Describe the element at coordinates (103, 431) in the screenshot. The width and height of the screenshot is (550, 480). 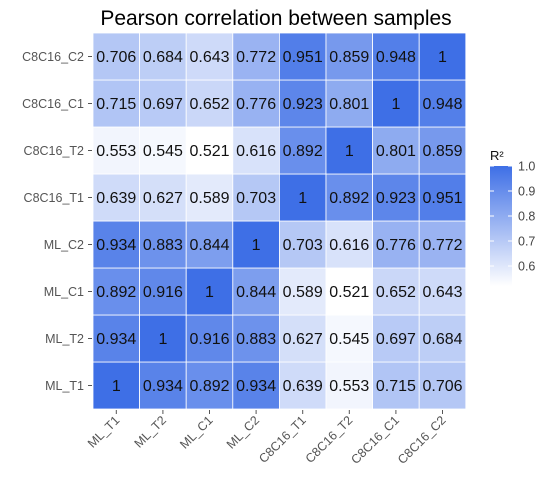
I see `x-tick-label: ML_T1` at that location.